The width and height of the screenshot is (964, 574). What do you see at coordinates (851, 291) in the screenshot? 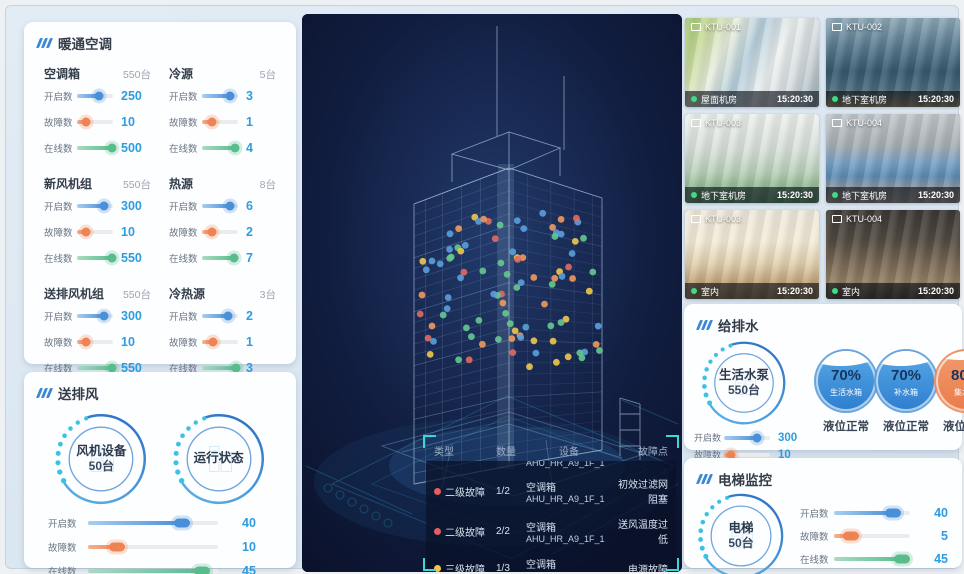
I see `camera-location: 室内` at bounding box center [851, 291].